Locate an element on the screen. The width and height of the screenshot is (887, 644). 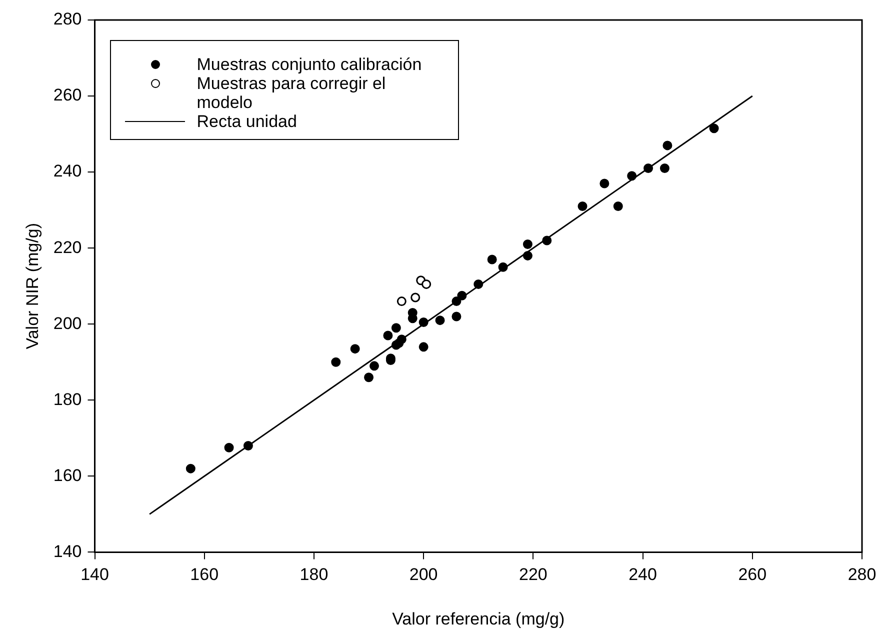
y-tick-label: 180 is located at coordinates (67, 399).